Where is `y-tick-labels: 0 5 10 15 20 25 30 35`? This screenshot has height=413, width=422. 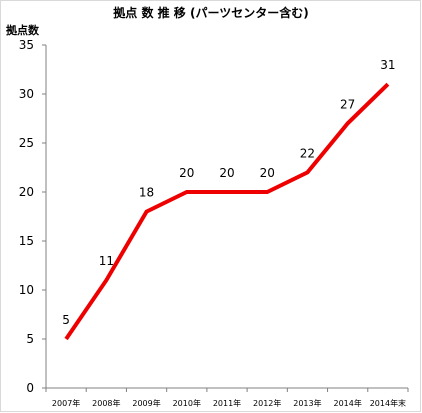
y-tick-labels: 0 5 10 15 20 25 30 35 is located at coordinates (32, 216).